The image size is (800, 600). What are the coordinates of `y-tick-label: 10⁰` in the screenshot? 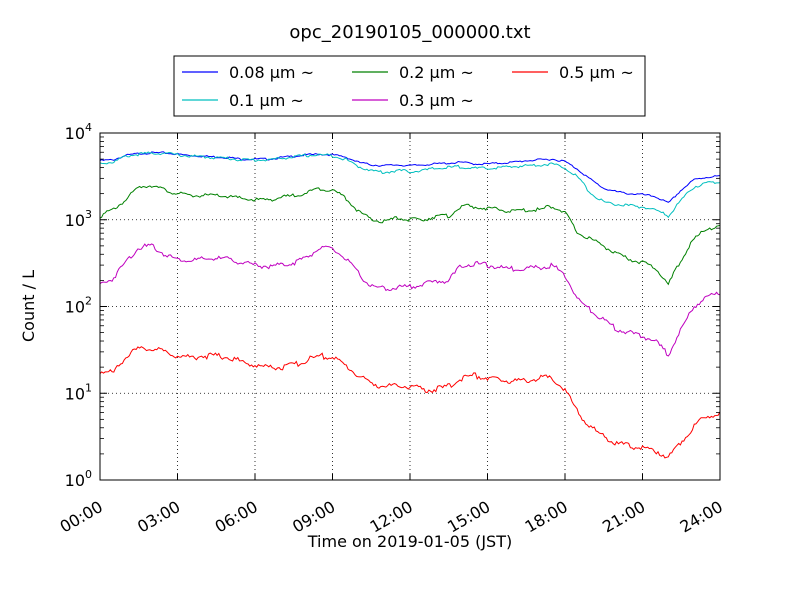 It's located at (78, 479).